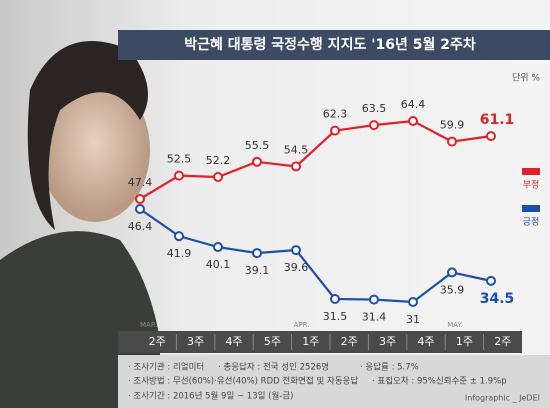 Image resolution: width=550 pixels, height=408 pixels. Describe the element at coordinates (302, 325) in the screenshot. I see `month-label: APR.` at that location.